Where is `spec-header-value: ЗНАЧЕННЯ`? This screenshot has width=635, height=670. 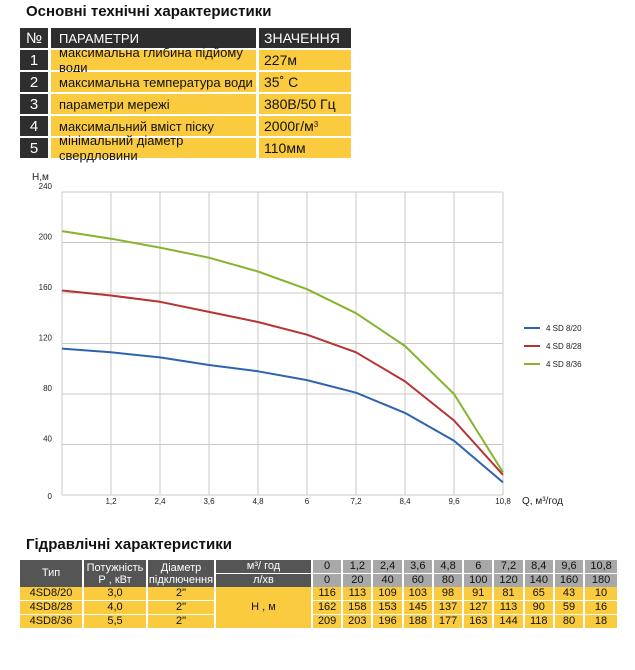
spec-header-value: ЗНАЧЕННЯ is located at coordinates (305, 38).